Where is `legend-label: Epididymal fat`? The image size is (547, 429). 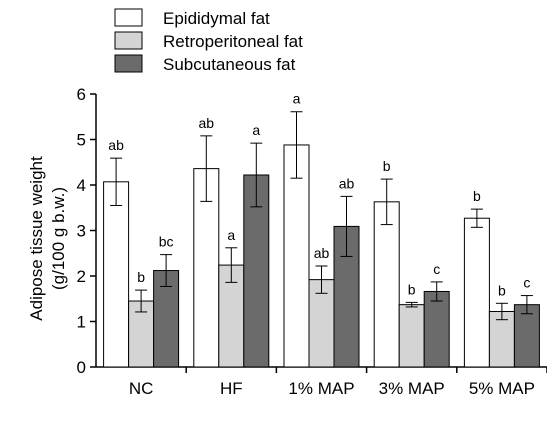
legend-label: Epididymal fat is located at coordinates (216, 18).